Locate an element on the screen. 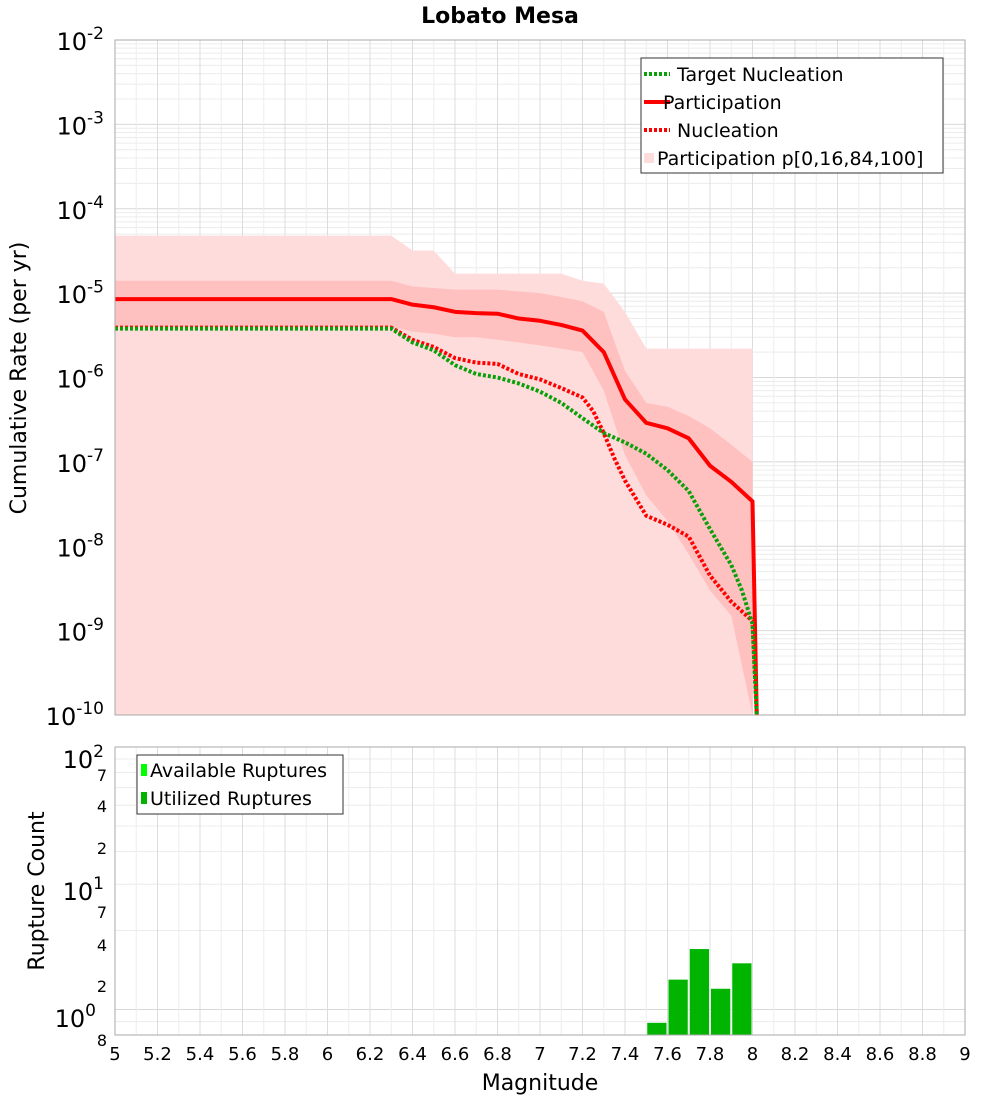 Image resolution: width=1000 pixels, height=1104 pixels. y-tick-label: 10⁻⁶ is located at coordinates (81, 378).